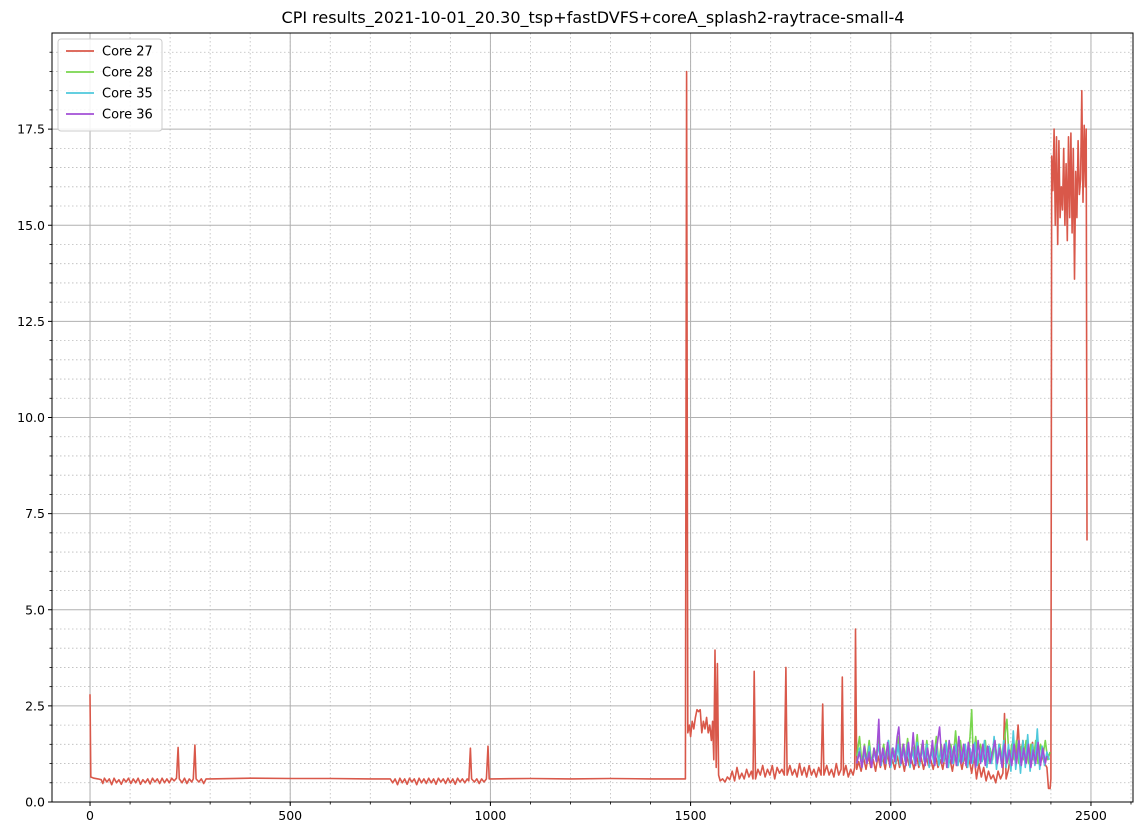  I want to click on legend: Core 27 Core 28 Core 35 Core 36, so click(110, 85).